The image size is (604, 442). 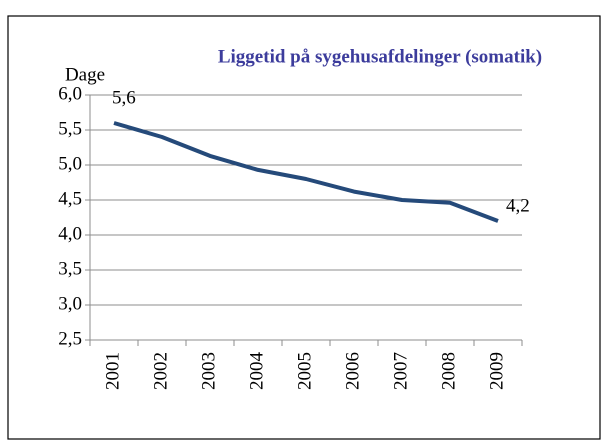 I want to click on y-tick-label: 3,5, so click(x=70, y=268).